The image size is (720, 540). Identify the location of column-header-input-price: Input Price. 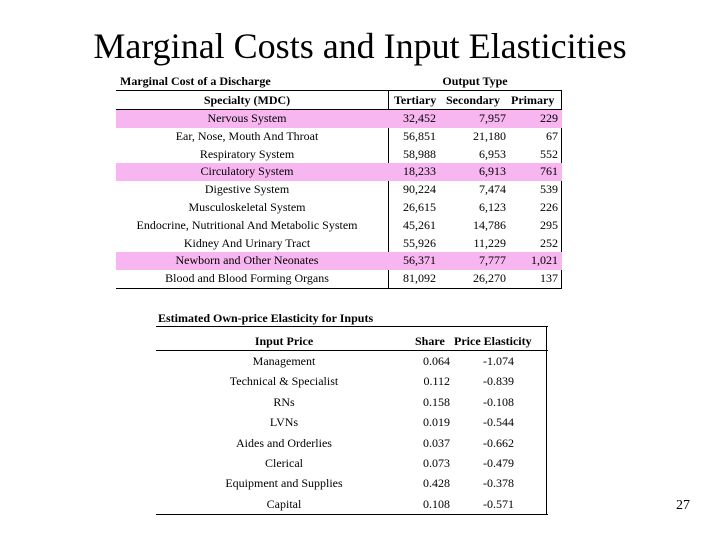
(284, 341).